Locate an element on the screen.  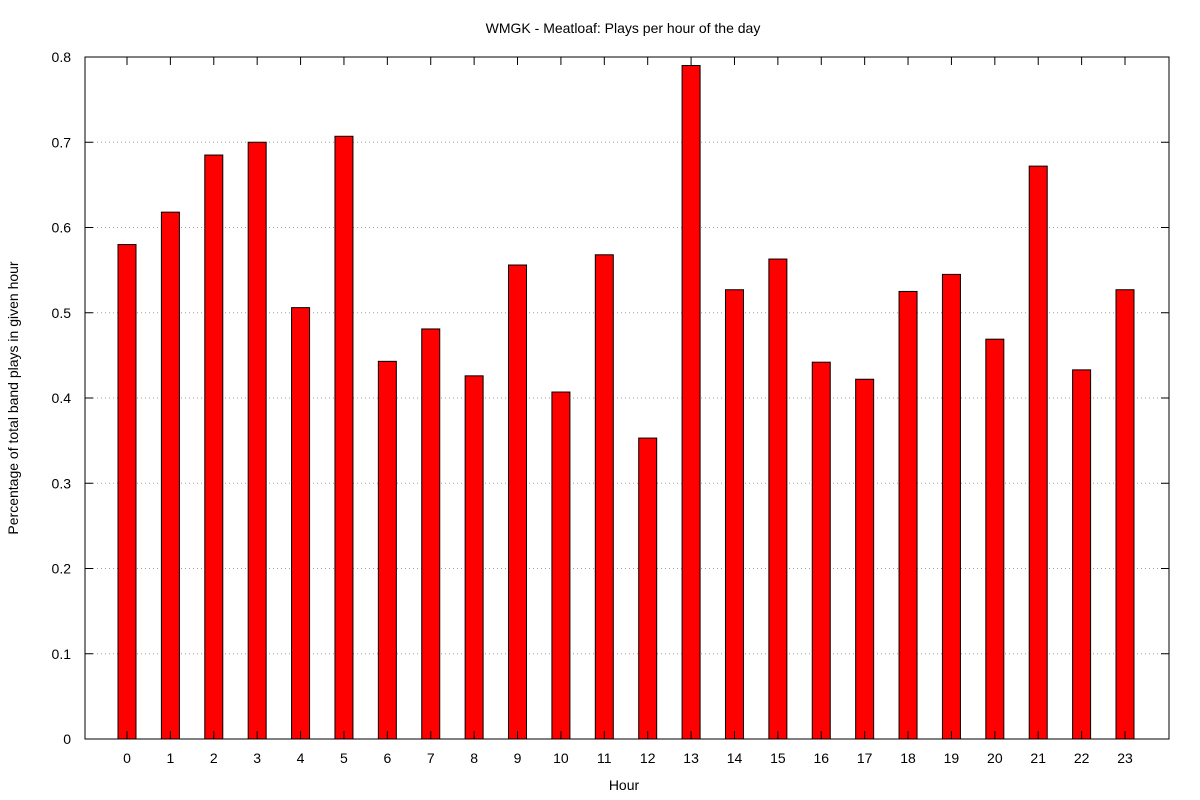
y-tick-label: 0.1 is located at coordinates (62, 654).